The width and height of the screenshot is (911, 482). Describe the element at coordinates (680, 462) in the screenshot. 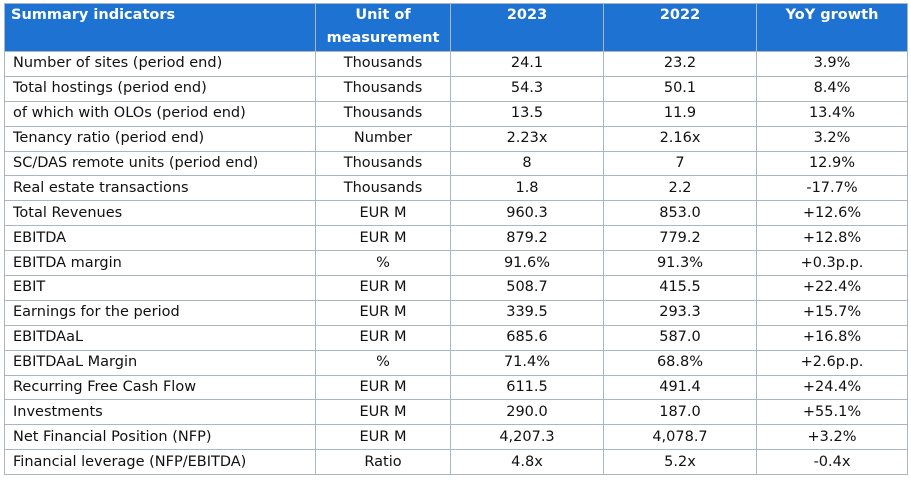

I see `row-value-2022: 5.2x` at that location.